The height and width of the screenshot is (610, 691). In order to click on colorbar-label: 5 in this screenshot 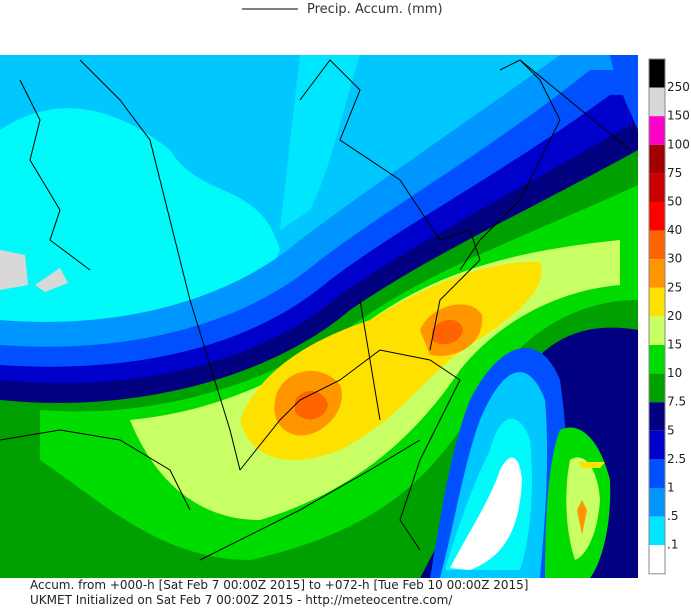, I will do `click(671, 430)`.